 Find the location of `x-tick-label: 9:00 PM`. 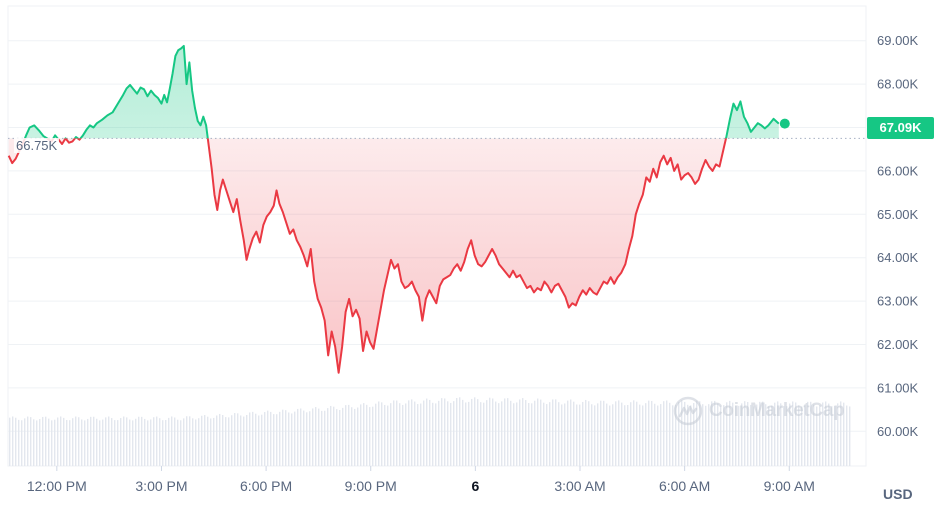

x-tick-label: 9:00 PM is located at coordinates (371, 486).